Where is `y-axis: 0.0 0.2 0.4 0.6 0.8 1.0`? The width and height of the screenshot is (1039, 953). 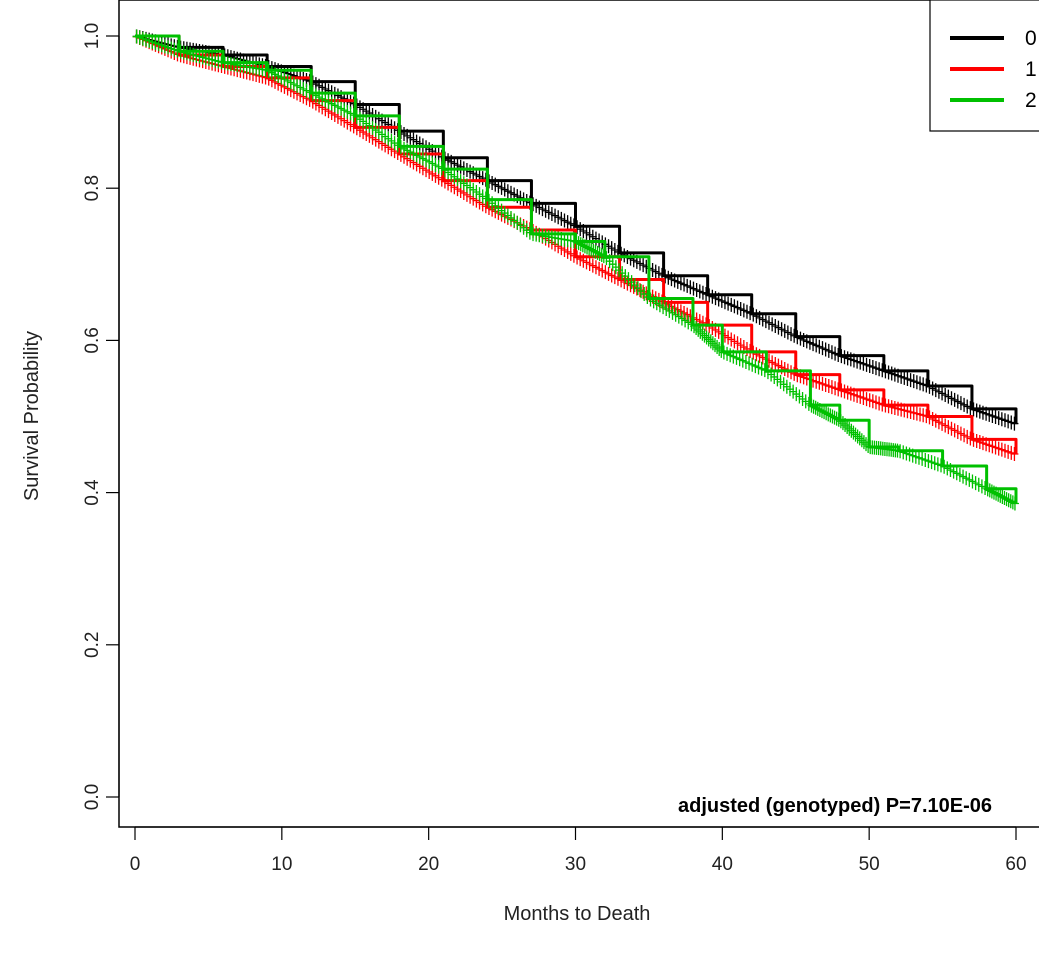
y-axis: 0.0 0.2 0.4 0.6 0.8 1.0 is located at coordinates (101, 416).